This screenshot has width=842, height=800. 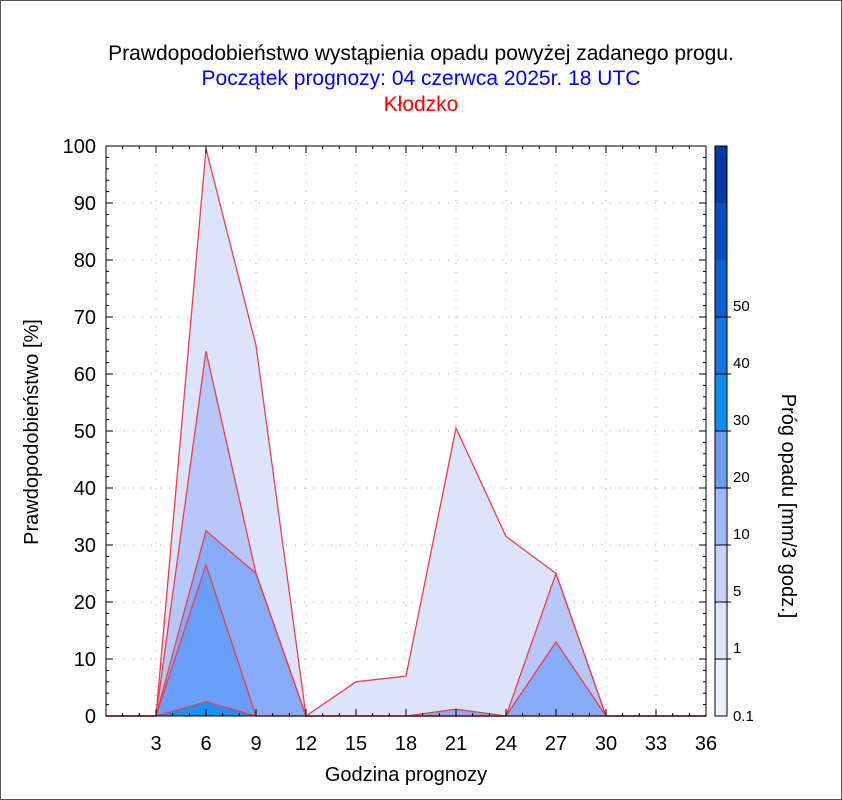 What do you see at coordinates (155, 744) in the screenshot?
I see `x-tick-label: 3` at bounding box center [155, 744].